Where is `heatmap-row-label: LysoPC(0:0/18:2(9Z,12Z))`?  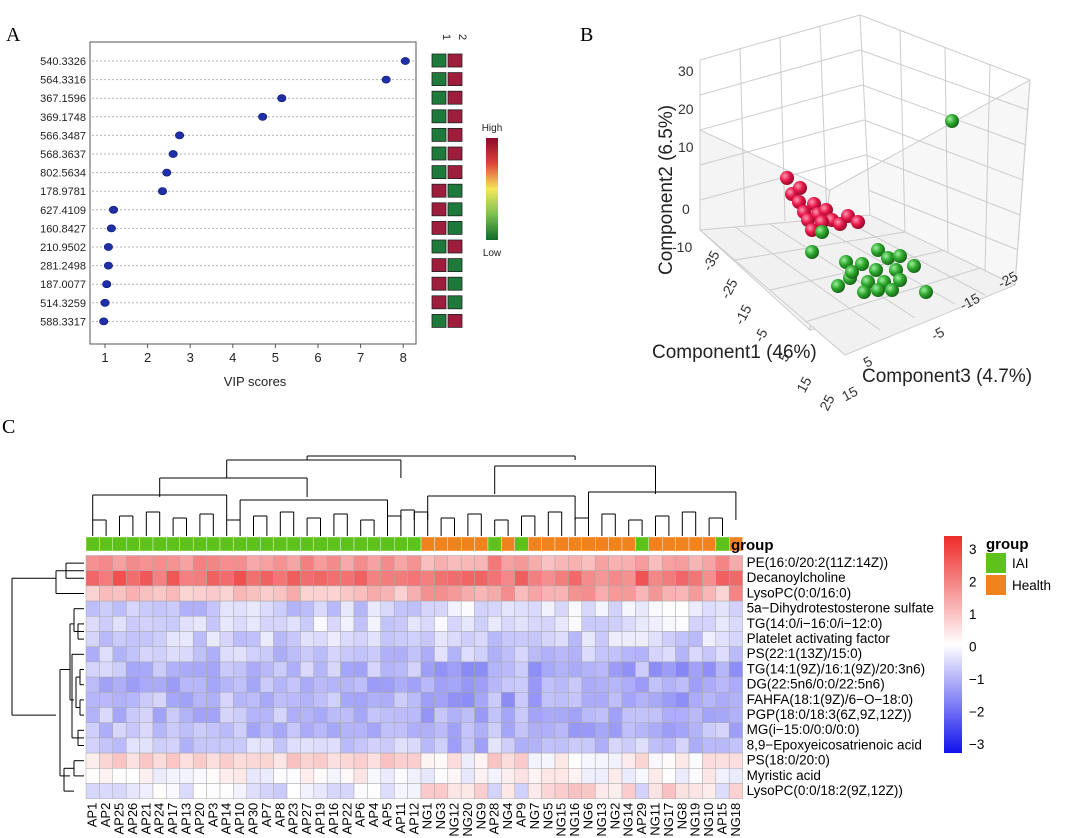
heatmap-row-label: LysoPC(0:0/18:2(9Z,12Z)) is located at coordinates (825, 790).